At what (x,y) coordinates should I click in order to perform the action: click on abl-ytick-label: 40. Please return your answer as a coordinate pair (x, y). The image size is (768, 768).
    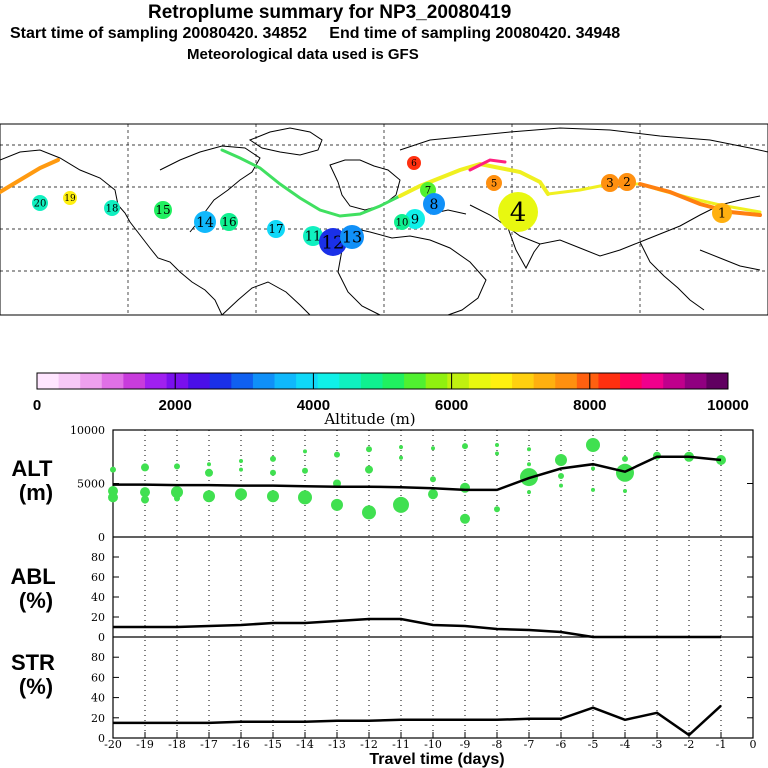
    Looking at the image, I should click on (98, 597).